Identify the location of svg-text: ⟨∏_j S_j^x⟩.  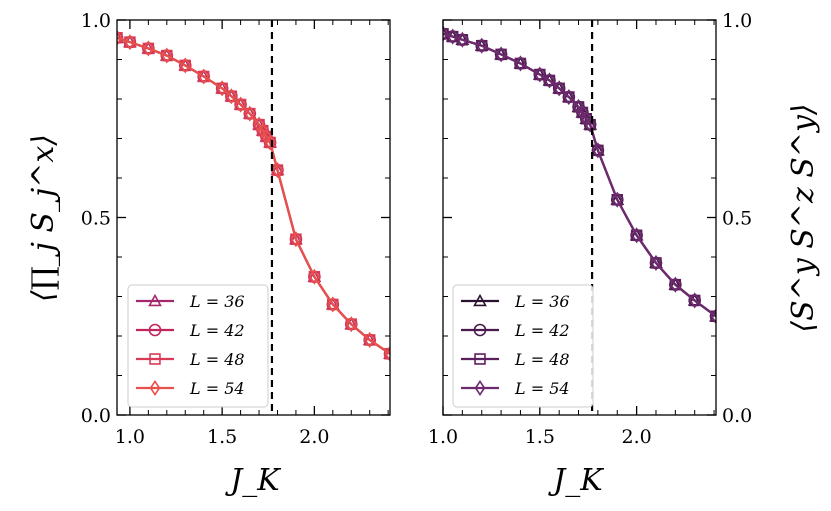
(43, 218).